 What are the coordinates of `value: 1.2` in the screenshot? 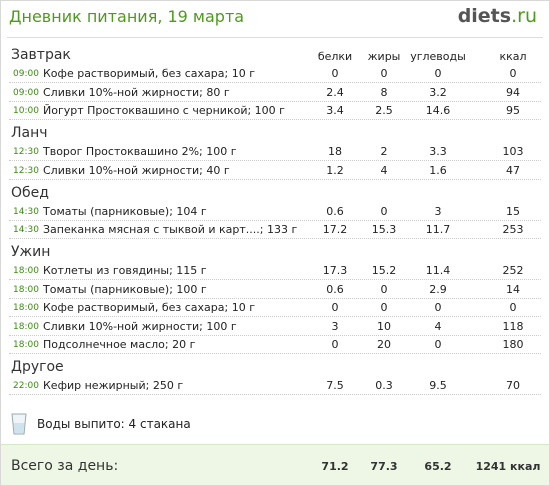 It's located at (335, 170).